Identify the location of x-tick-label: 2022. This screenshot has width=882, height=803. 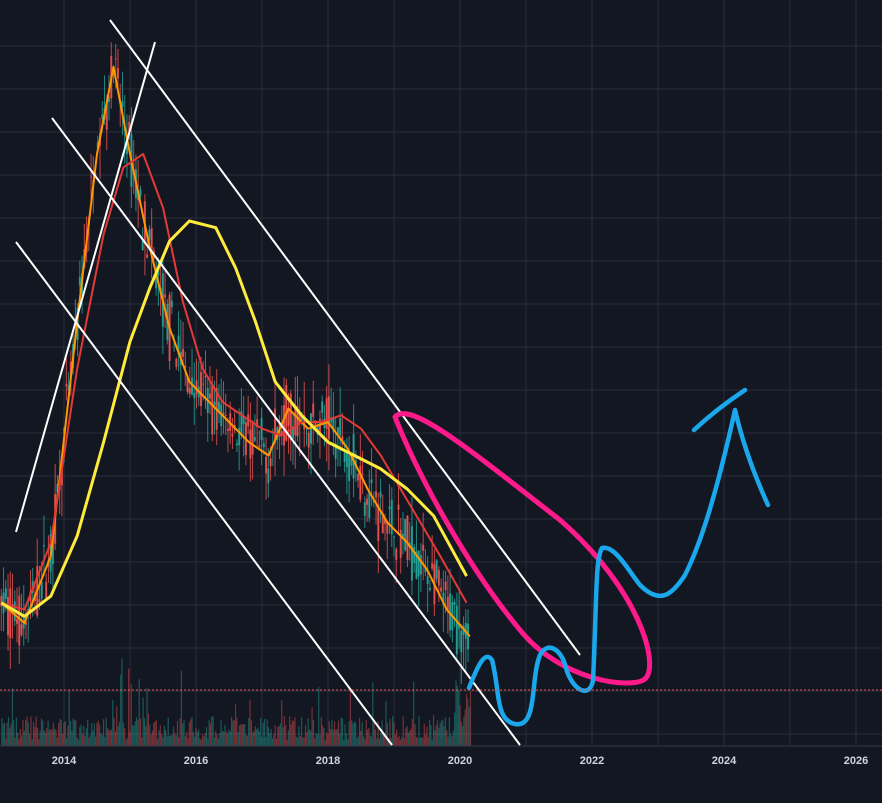
(592, 761).